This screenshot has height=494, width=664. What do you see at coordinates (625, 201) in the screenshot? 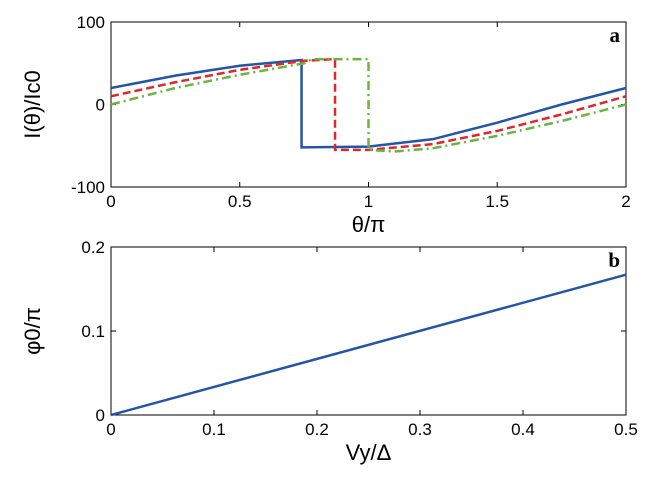
I see `x-tick-label: 2` at bounding box center [625, 201].